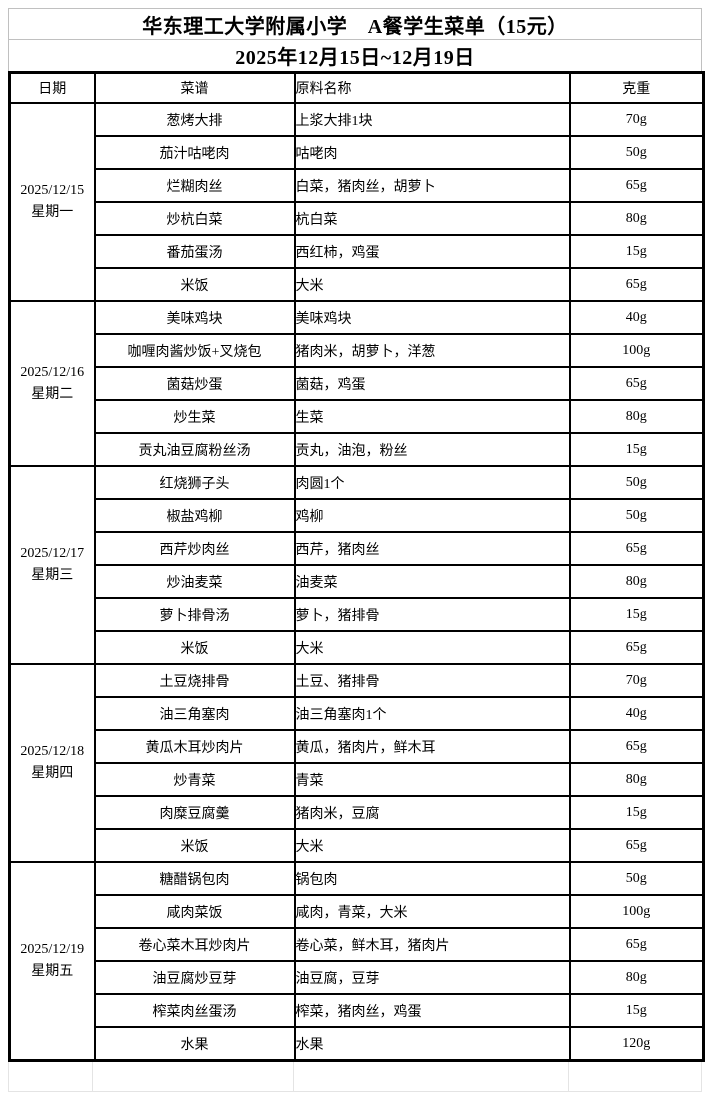 This screenshot has height=1116, width=710. What do you see at coordinates (432, 977) in the screenshot?
I see `ingredients-cell: 油豆腐，豆芽` at bounding box center [432, 977].